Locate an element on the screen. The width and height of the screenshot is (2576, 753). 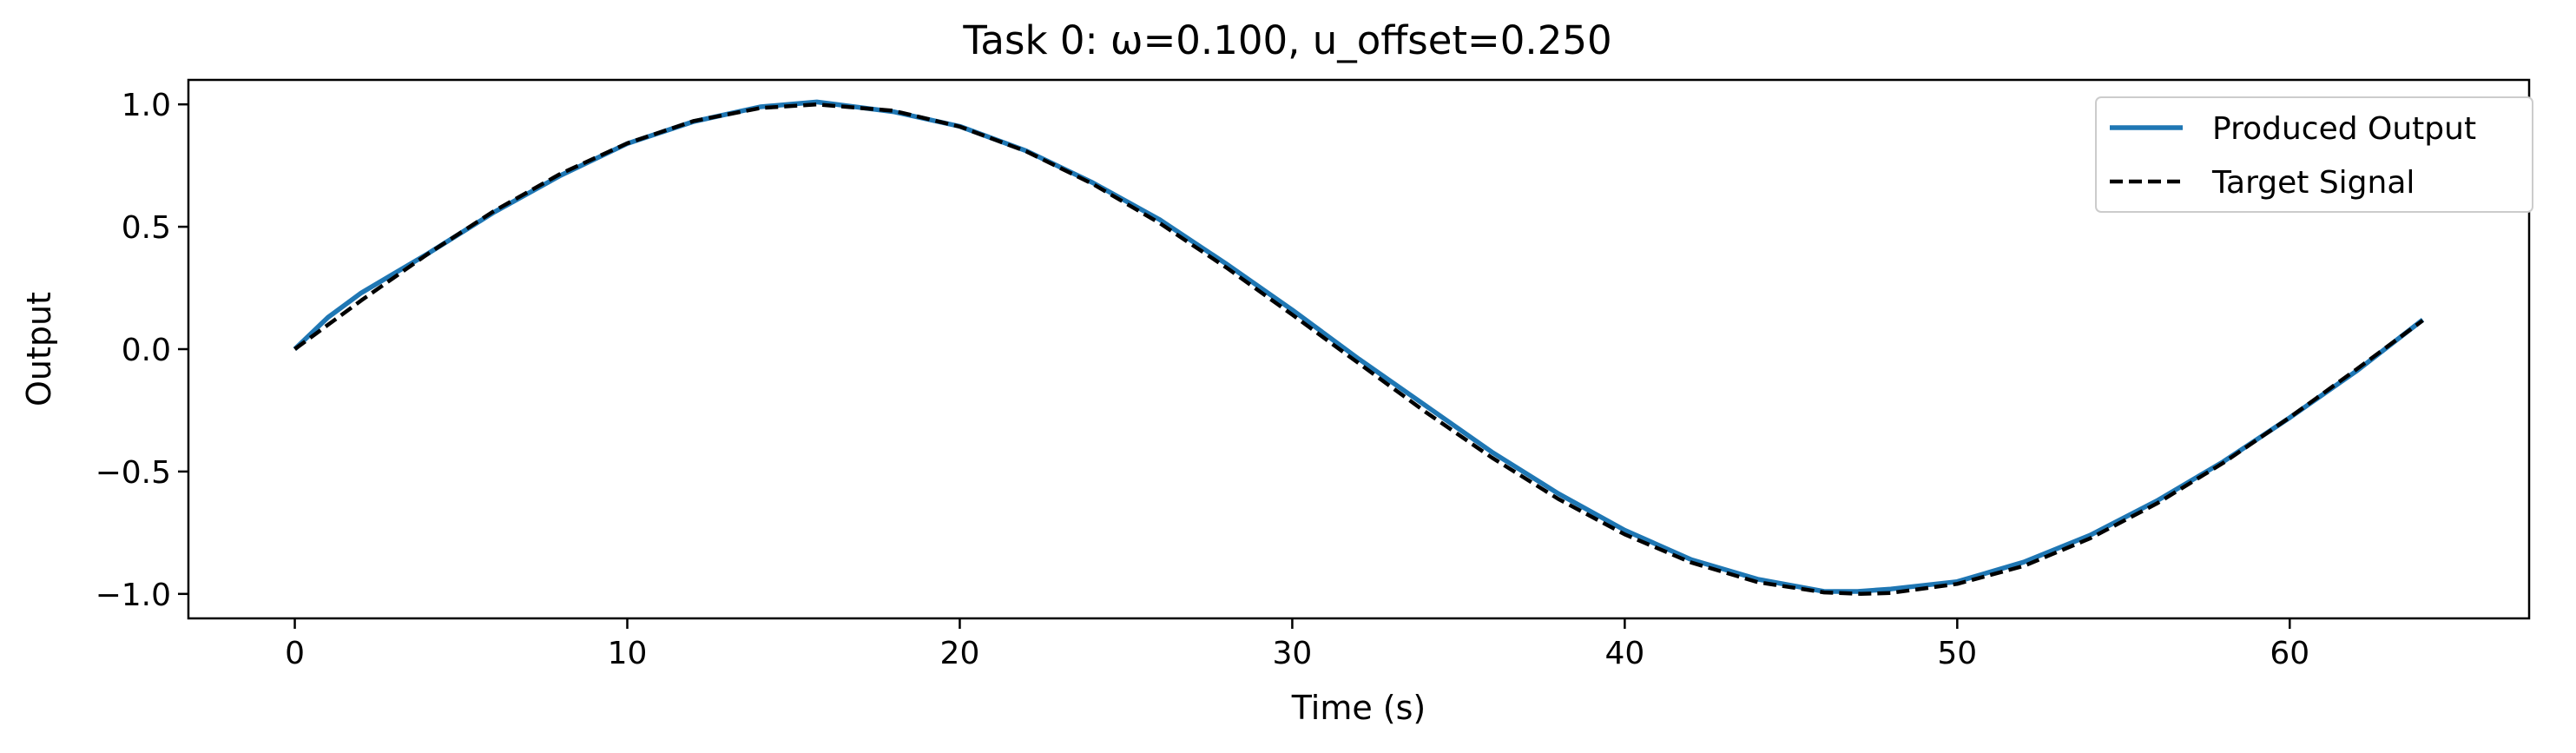
y-tick-label: 0.0 is located at coordinates (146, 351).